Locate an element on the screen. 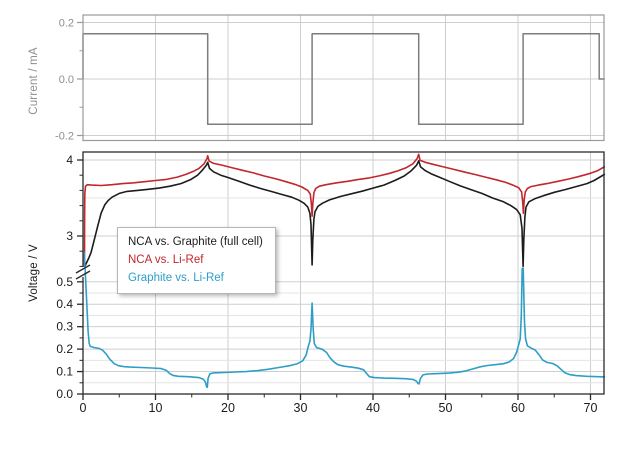 This screenshot has width=640, height=457. svg-text: 70 is located at coordinates (591, 408).